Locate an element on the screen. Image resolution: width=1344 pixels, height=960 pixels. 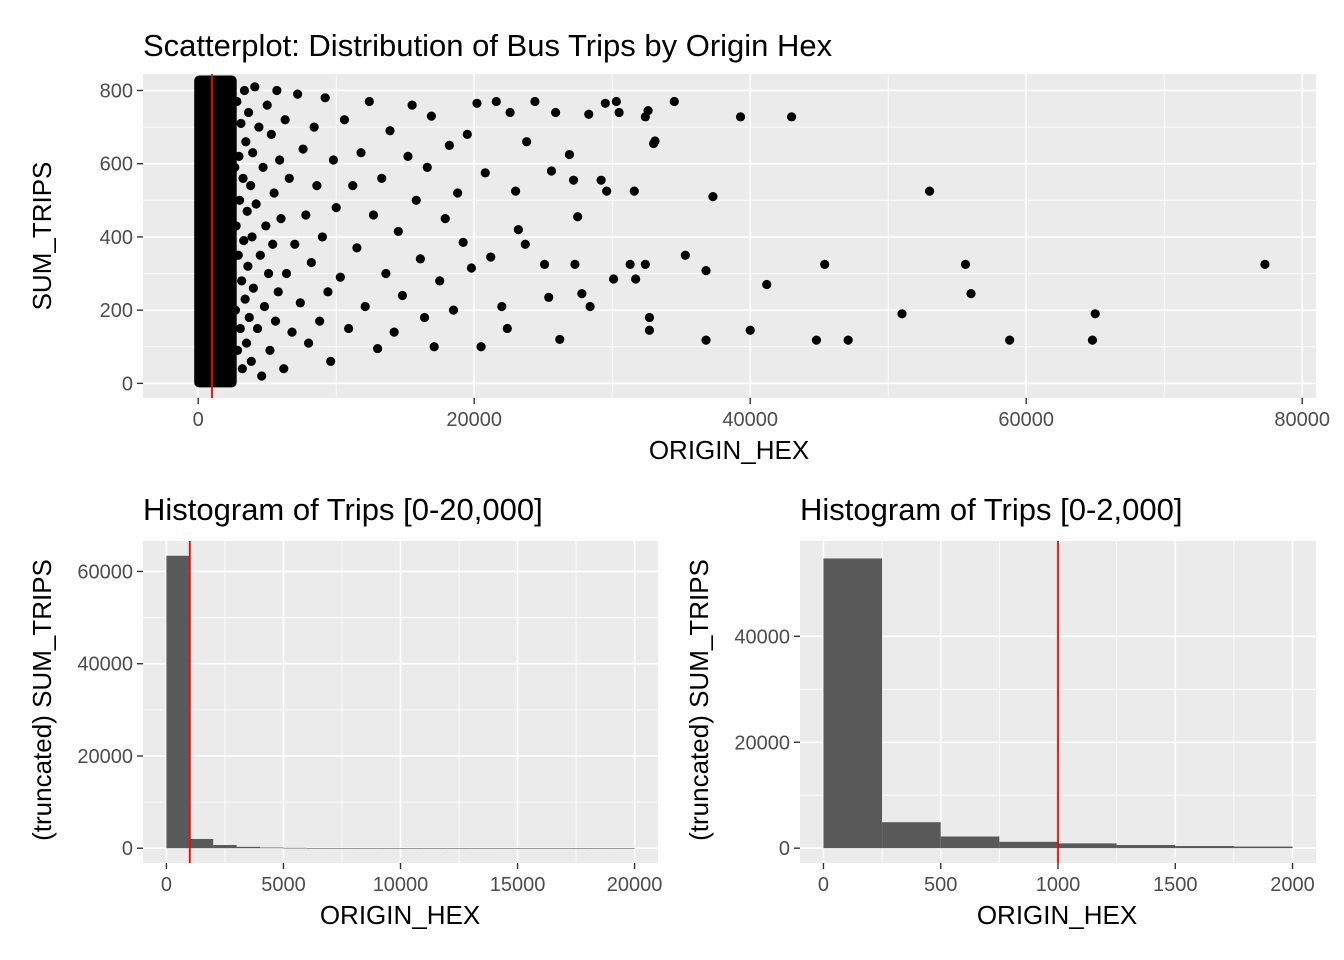
scatterplot-y-tick-label: 200 is located at coordinates (116, 311).